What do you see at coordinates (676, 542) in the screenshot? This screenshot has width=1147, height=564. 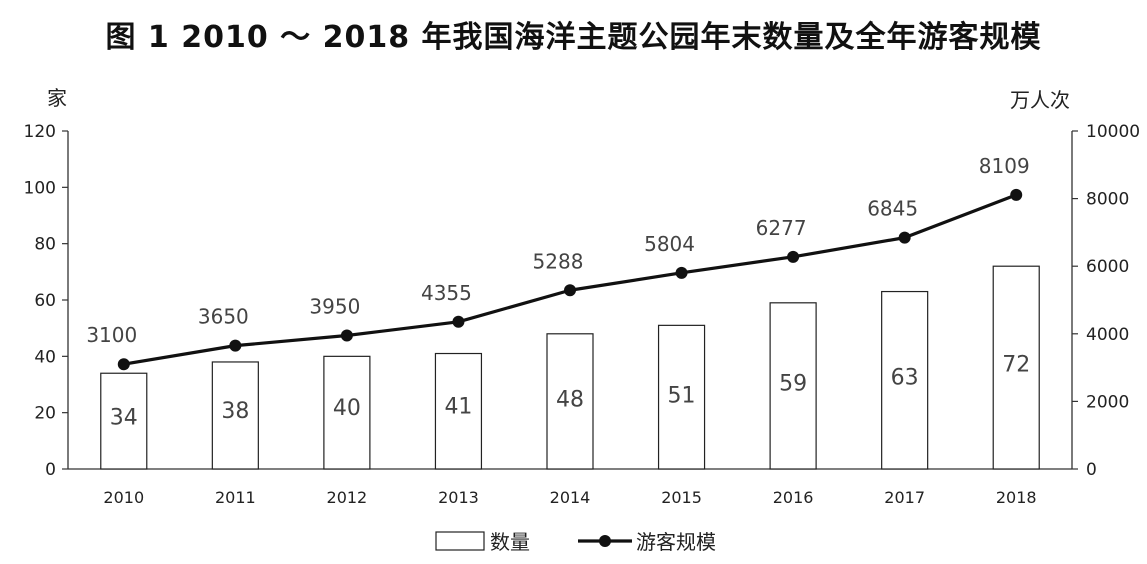 I see `legend-line-label: 游客规模` at bounding box center [676, 542].